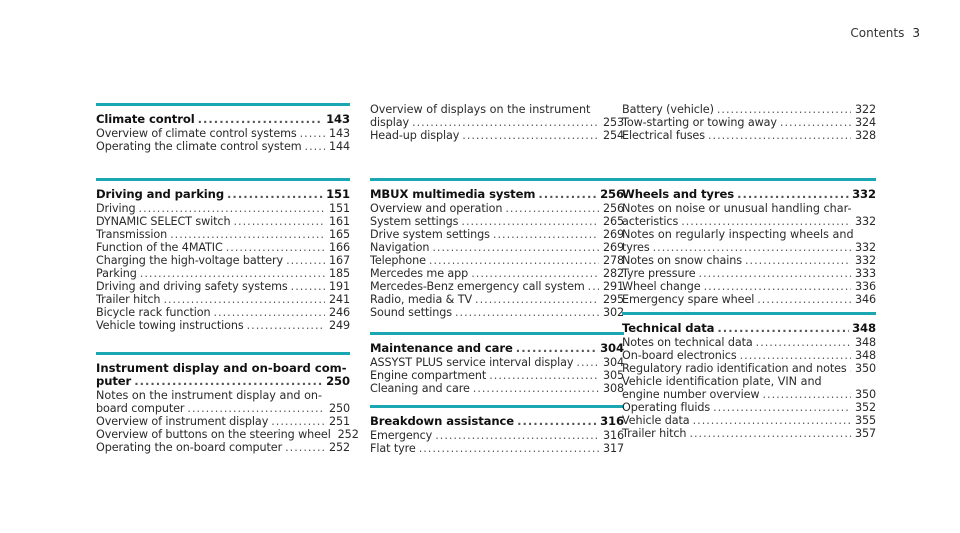 The width and height of the screenshot is (960, 533). Describe the element at coordinates (613, 448) in the screenshot. I see `toc-entry-page: 317` at that location.